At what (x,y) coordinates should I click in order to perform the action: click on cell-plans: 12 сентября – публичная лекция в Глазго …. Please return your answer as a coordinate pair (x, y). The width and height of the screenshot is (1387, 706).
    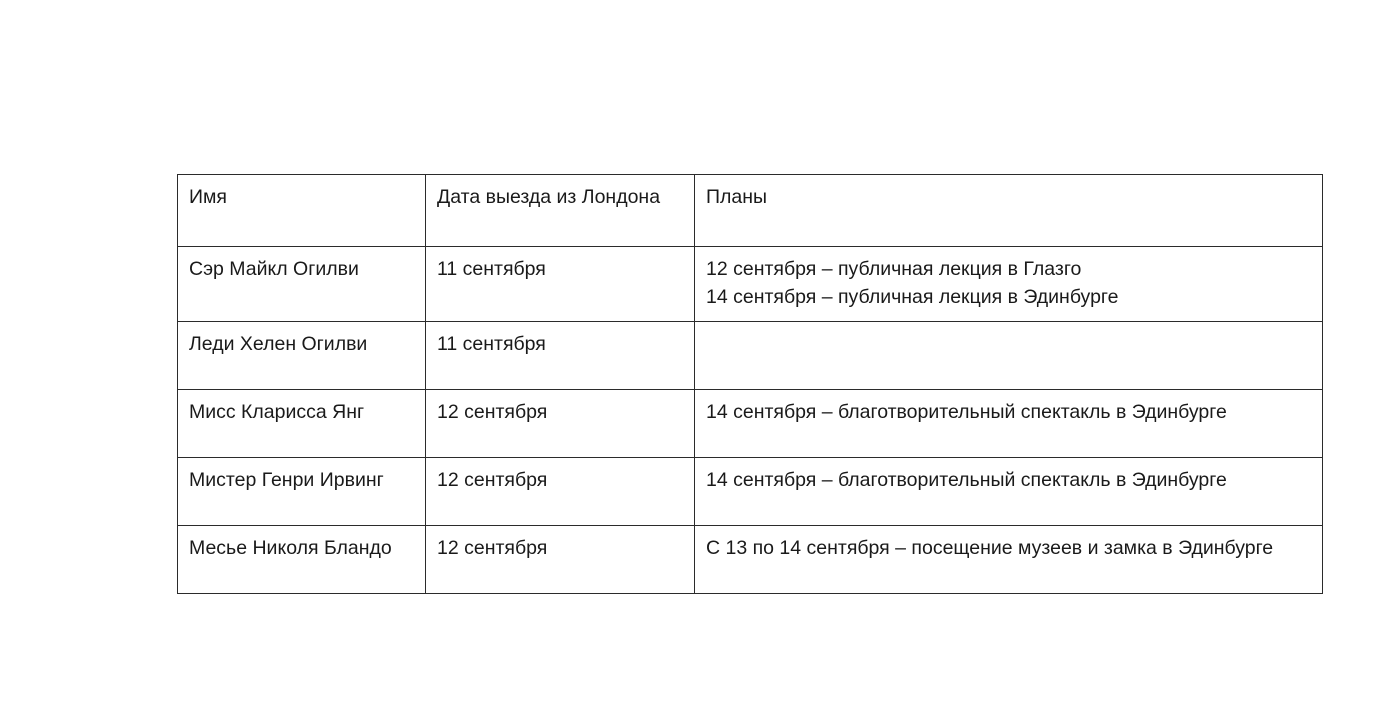
    Looking at the image, I should click on (1008, 284).